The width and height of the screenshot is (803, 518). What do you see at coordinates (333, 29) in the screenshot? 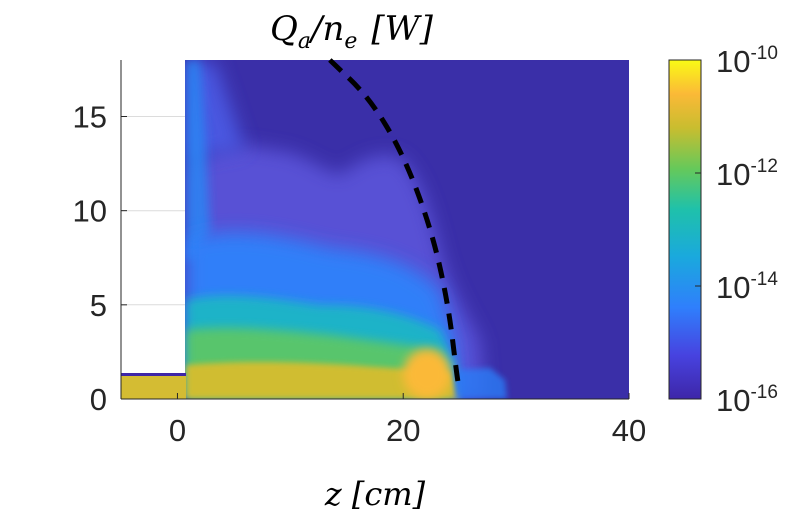
I see `title-n: n` at bounding box center [333, 29].